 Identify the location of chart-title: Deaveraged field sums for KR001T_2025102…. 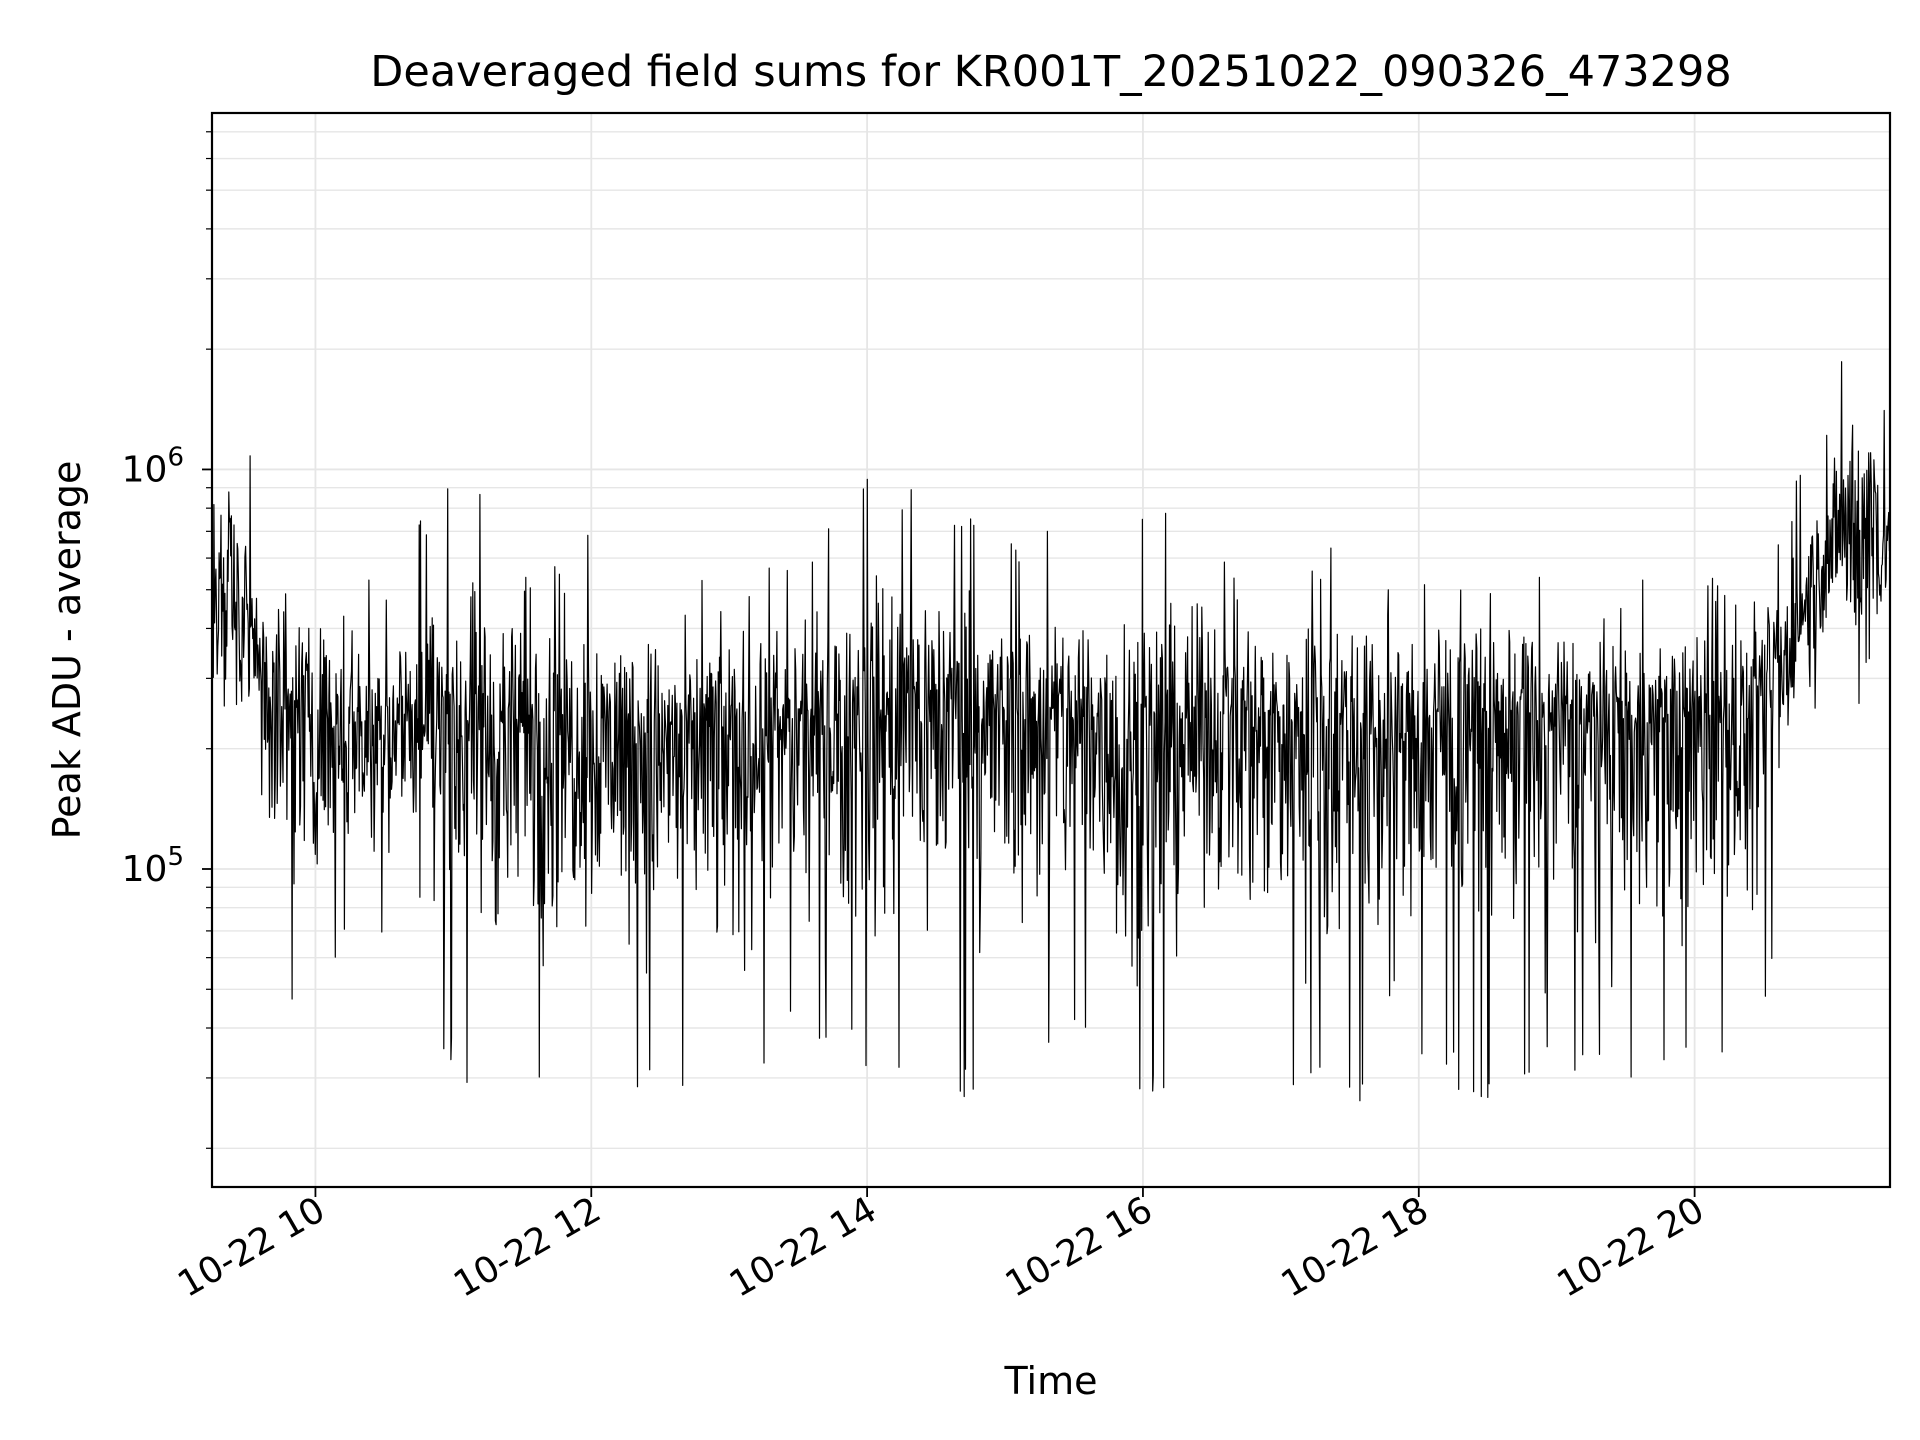
(1051, 72).